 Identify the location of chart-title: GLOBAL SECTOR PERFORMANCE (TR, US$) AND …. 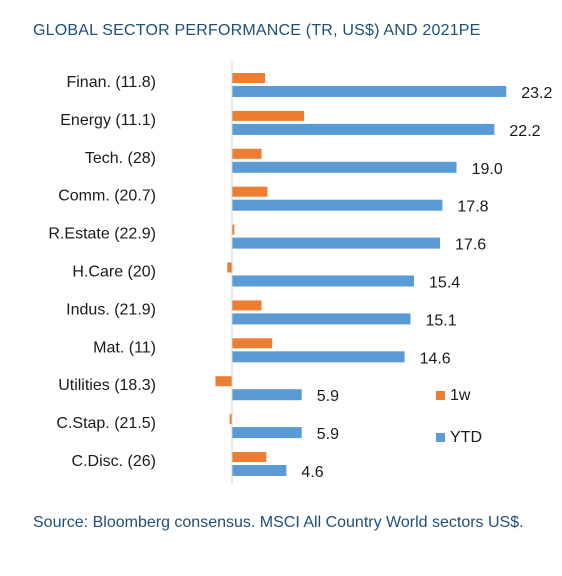
(257, 30).